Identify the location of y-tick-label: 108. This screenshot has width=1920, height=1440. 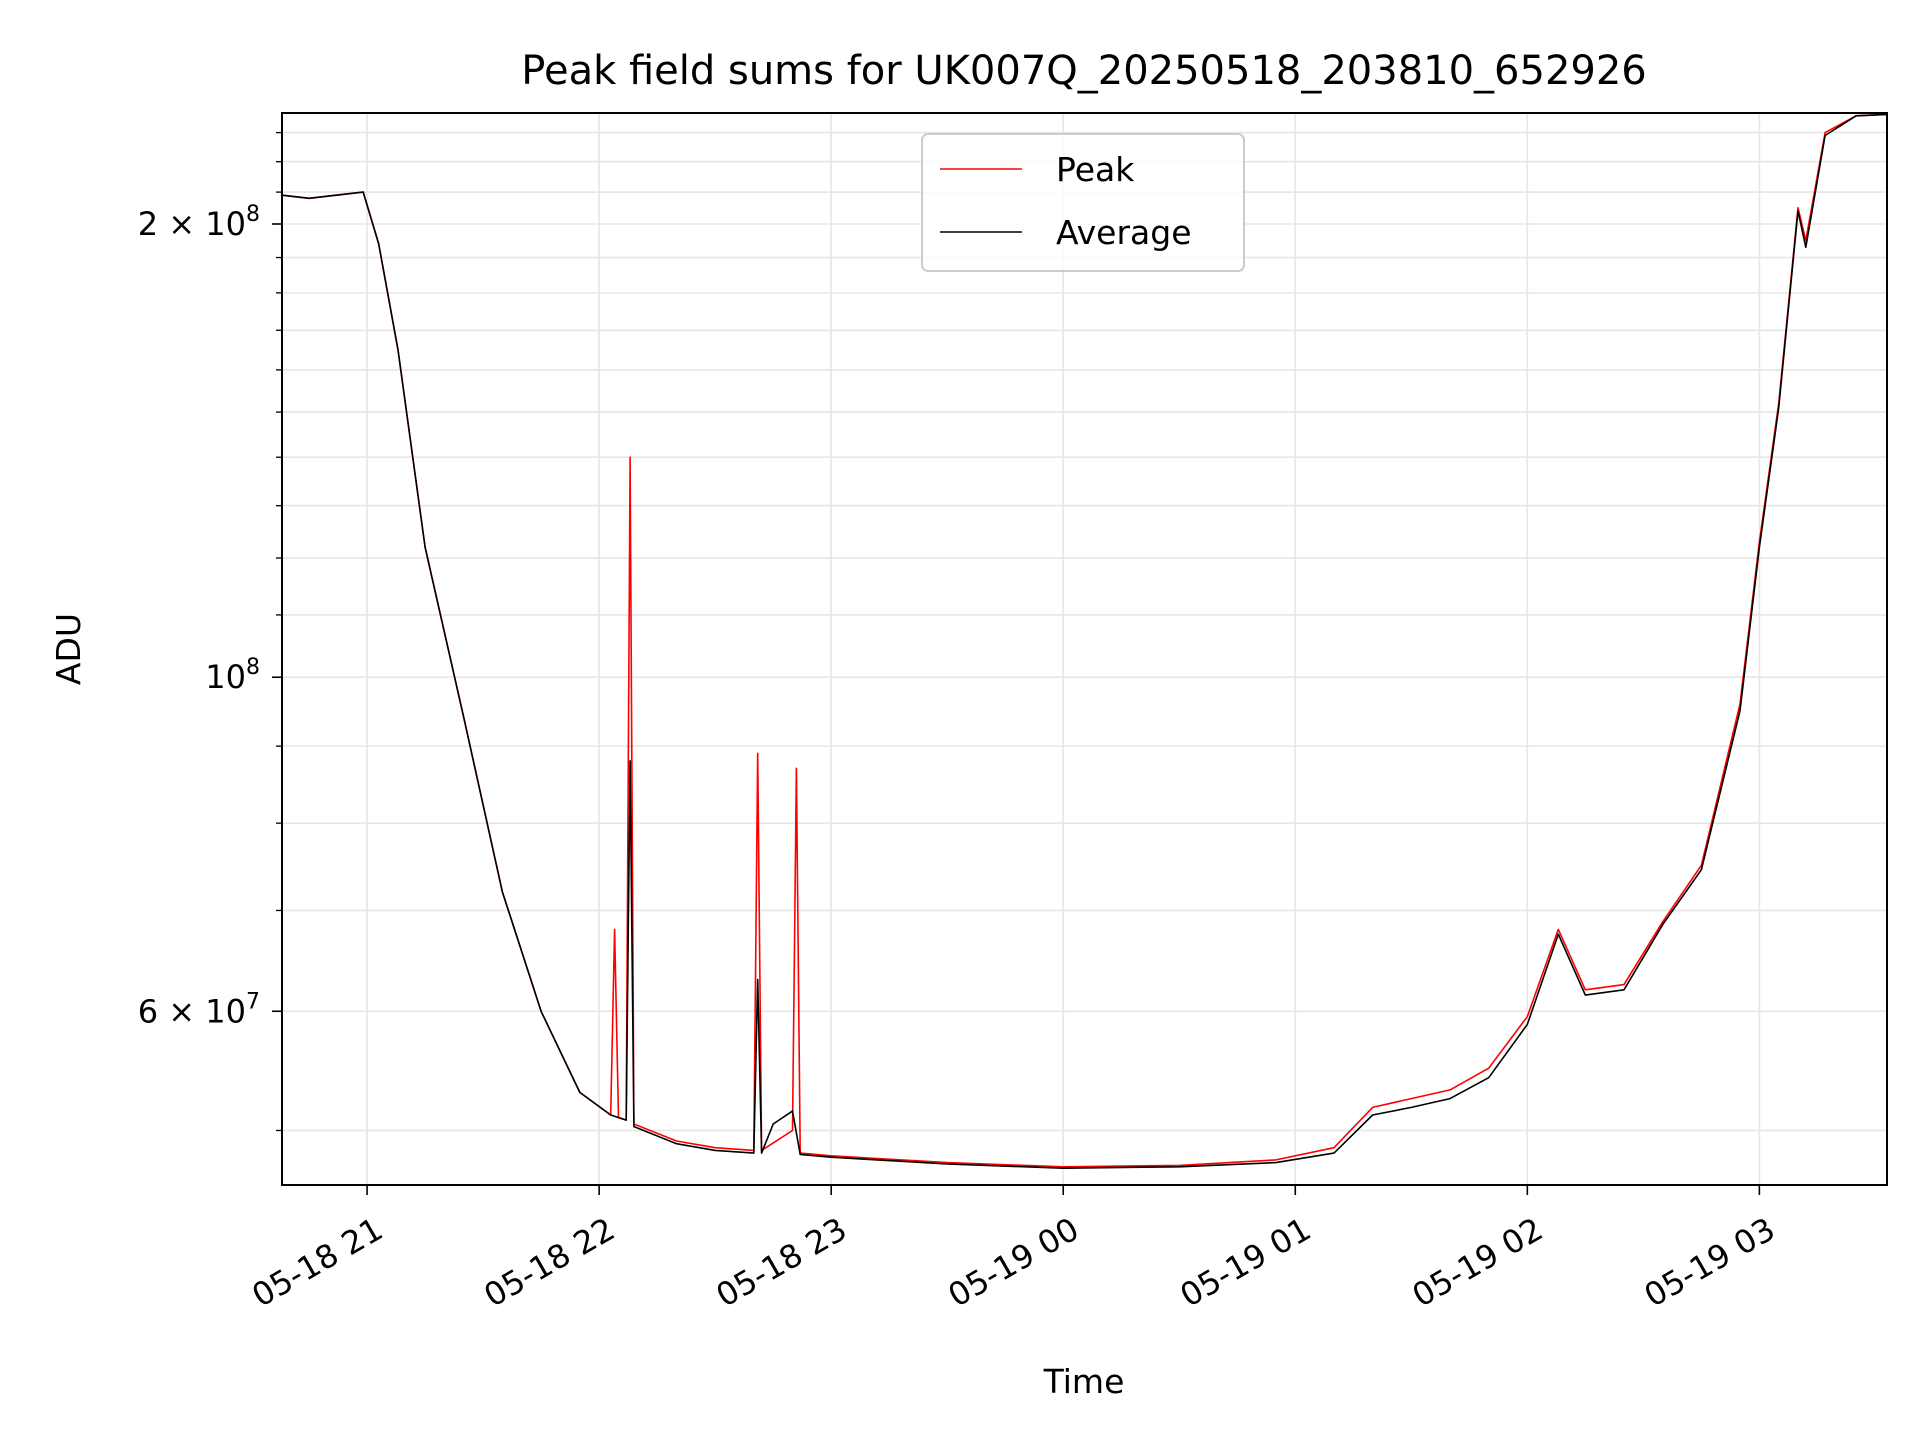
(232, 675).